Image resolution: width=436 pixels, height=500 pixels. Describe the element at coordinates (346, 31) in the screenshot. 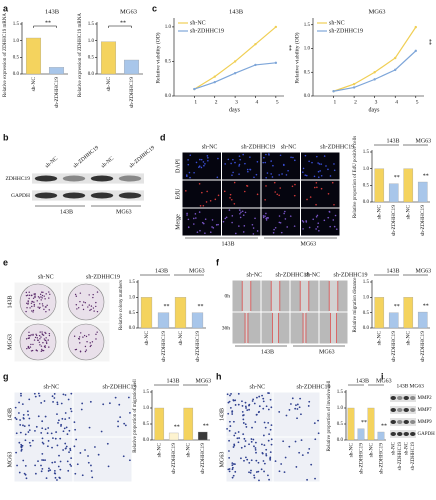

I see `legend-label: sh-ZDHHC19` at that location.